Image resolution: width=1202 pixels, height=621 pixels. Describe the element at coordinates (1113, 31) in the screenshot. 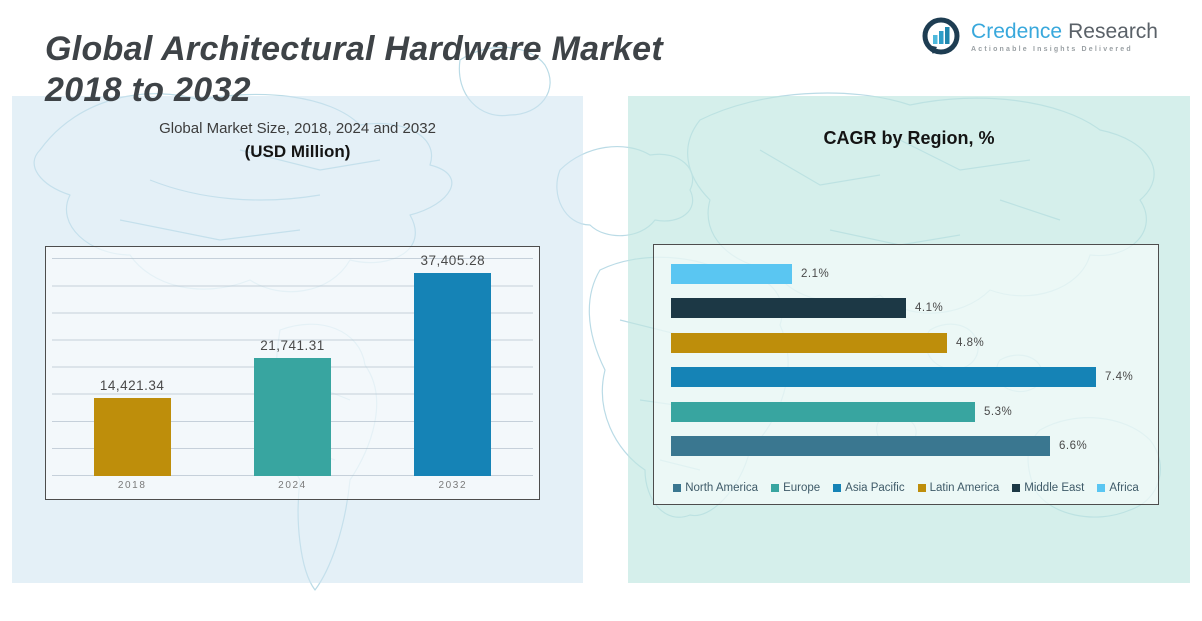

I see `logo-brand-secondary: Research` at that location.